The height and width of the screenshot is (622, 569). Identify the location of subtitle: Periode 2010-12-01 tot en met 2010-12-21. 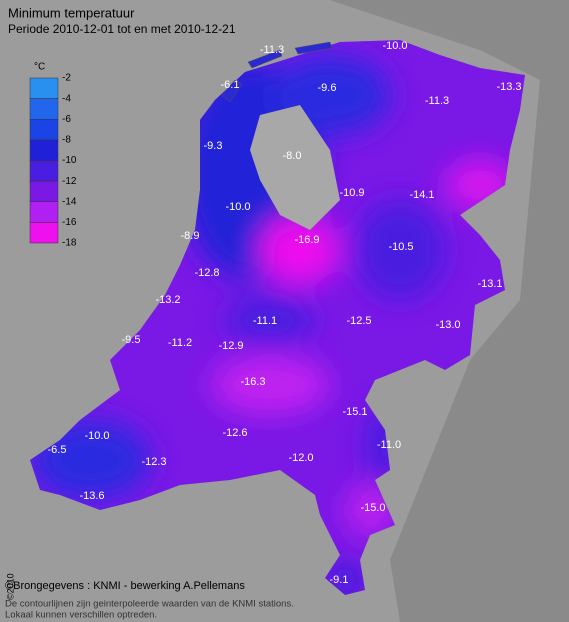
(122, 29).